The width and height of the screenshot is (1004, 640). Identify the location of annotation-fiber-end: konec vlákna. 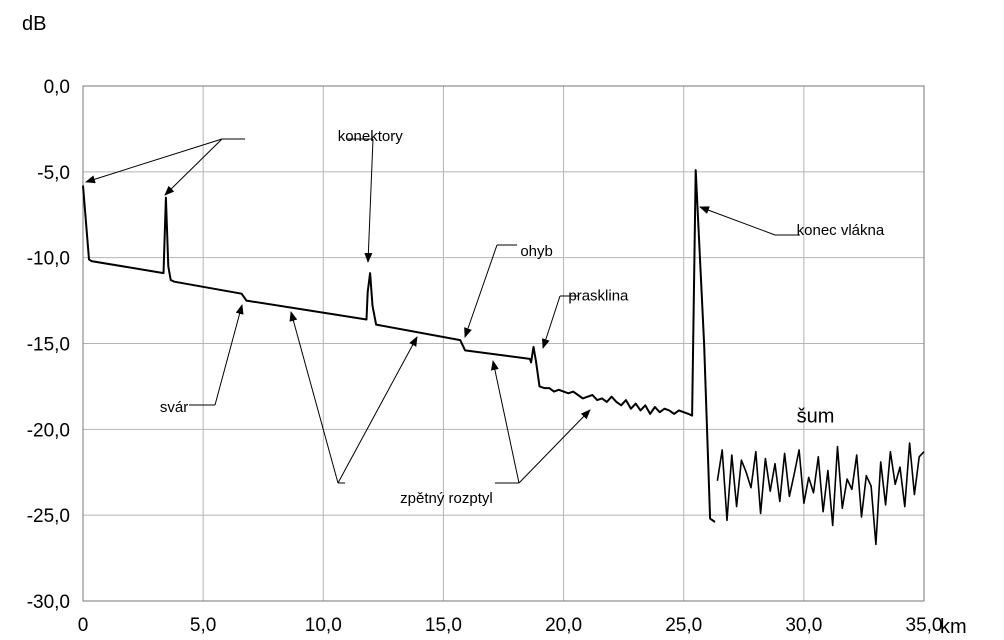
(841, 230).